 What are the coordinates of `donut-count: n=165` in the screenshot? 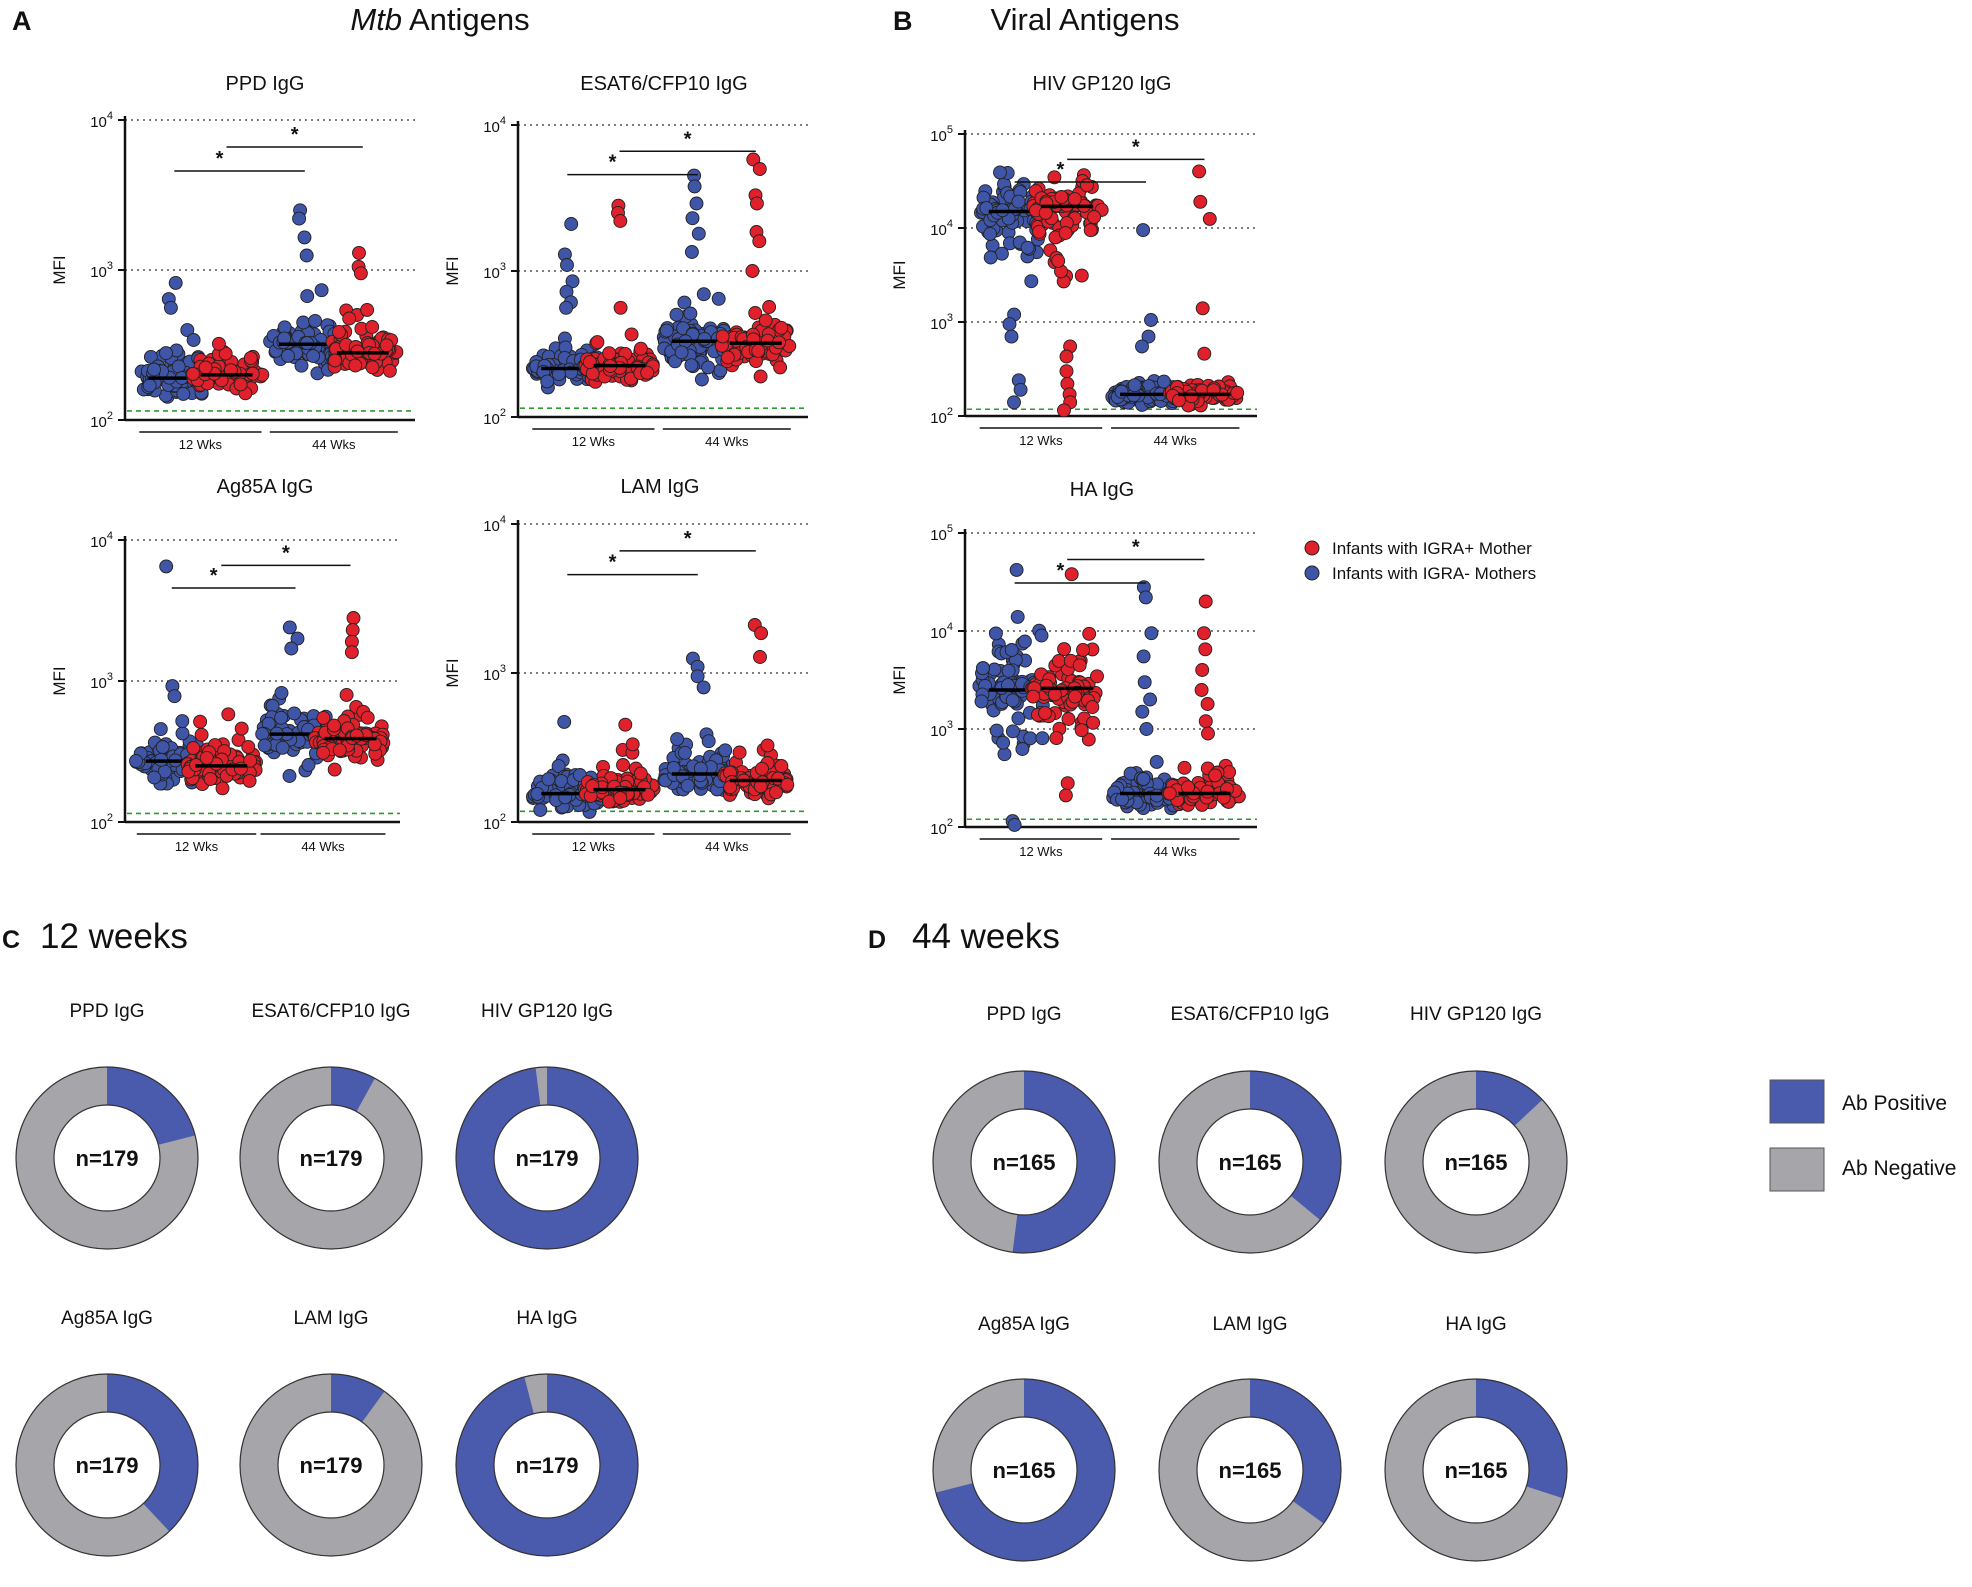 It's located at (1024, 1470).